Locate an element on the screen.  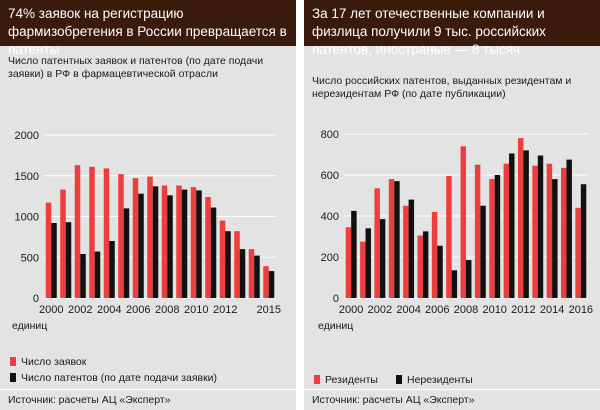
right-bar-series2-2000 is located at coordinates (354, 254).